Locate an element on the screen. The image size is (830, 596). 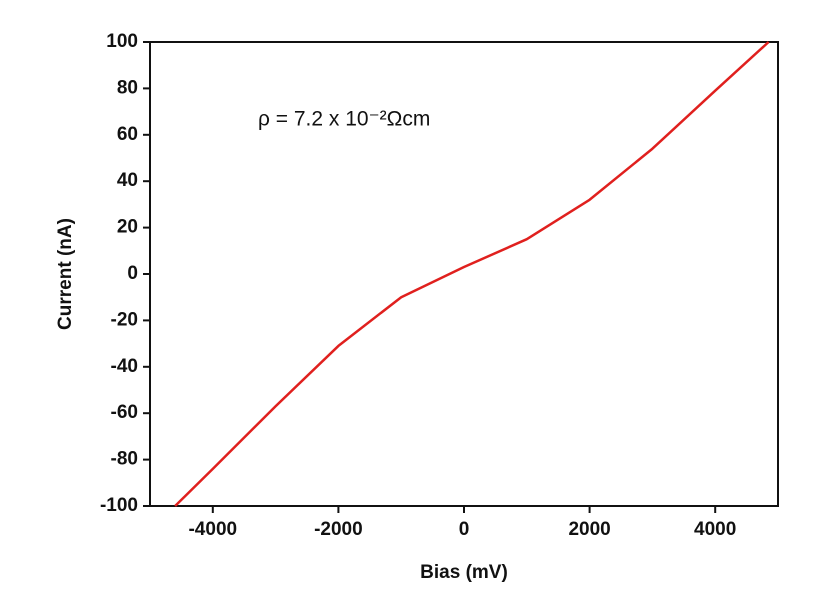
y-tick-label: 60 is located at coordinates (127, 134).